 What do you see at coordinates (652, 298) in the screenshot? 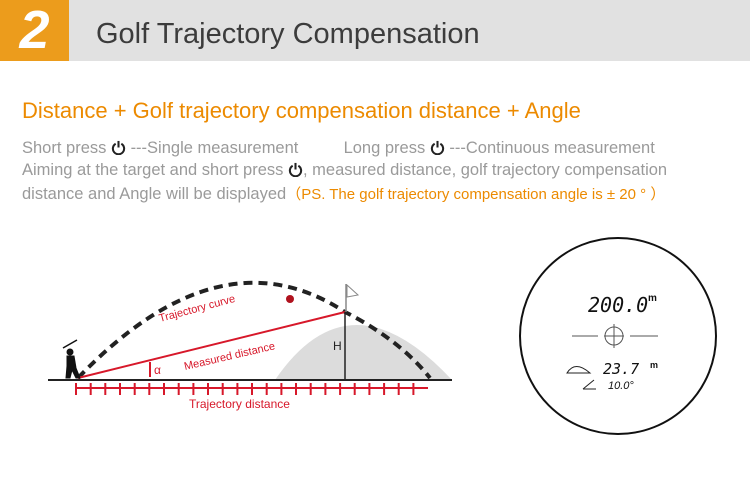
I see `distance-unit: m` at bounding box center [652, 298].